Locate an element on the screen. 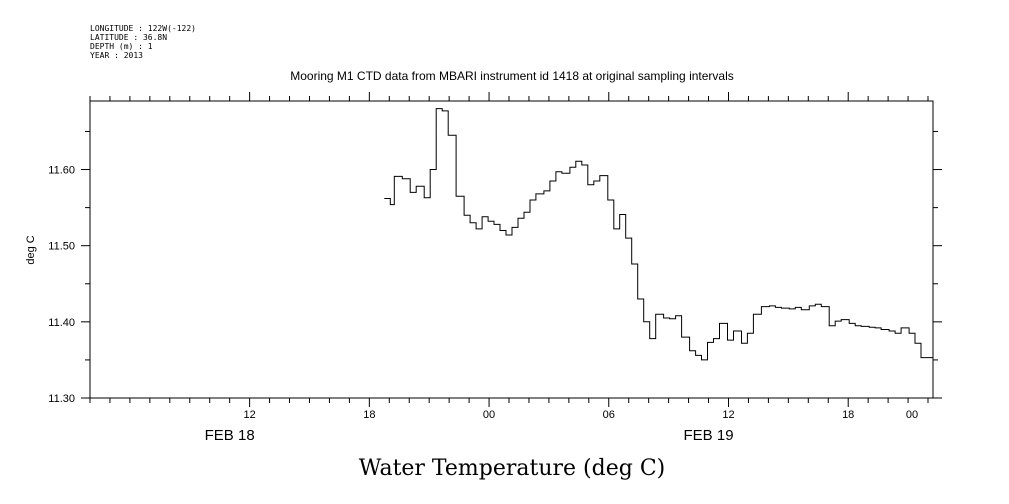 Image resolution: width=1009 pixels, height=504 pixels. meta-depth: DEPTH (m) : 1 is located at coordinates (121, 46).